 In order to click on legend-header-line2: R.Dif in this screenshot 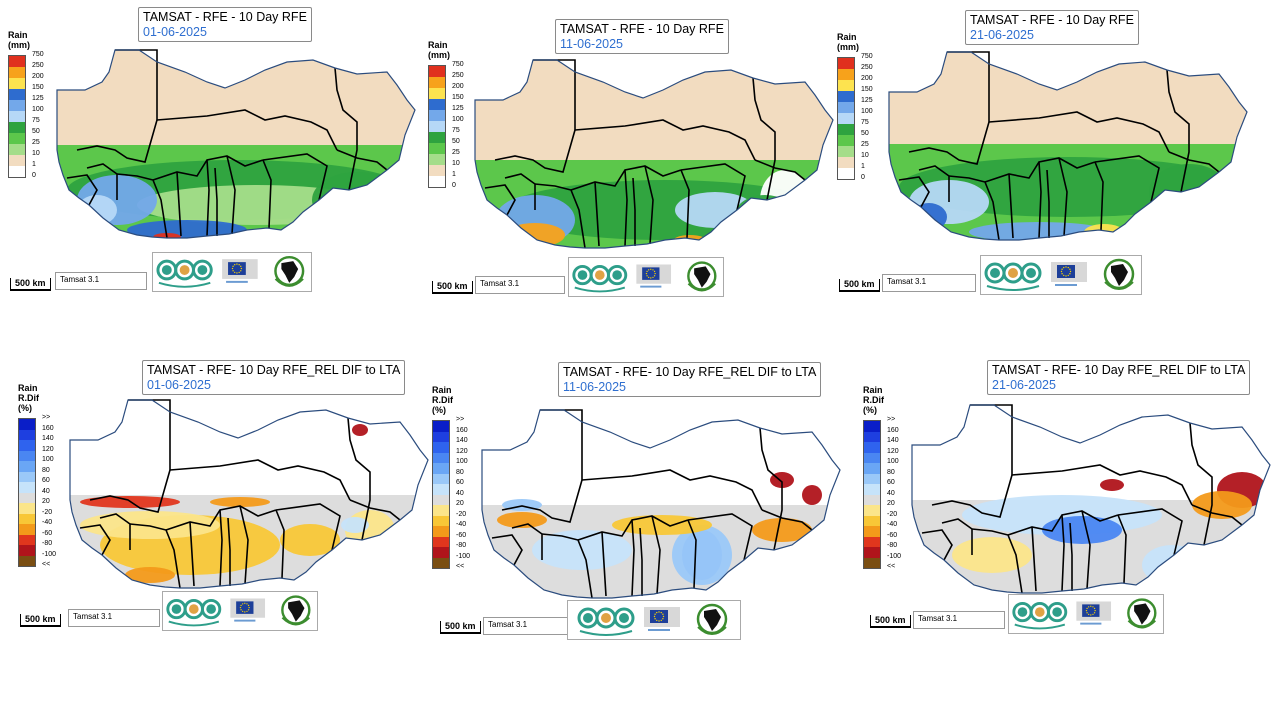, I will do `click(873, 400)`.